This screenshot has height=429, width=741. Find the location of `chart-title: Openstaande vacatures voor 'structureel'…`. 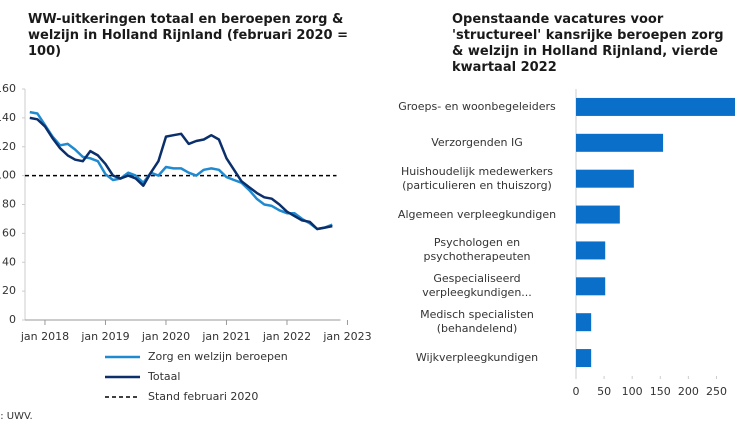

chart-title: Openstaande vacatures voor 'structureel'… is located at coordinates (588, 43).